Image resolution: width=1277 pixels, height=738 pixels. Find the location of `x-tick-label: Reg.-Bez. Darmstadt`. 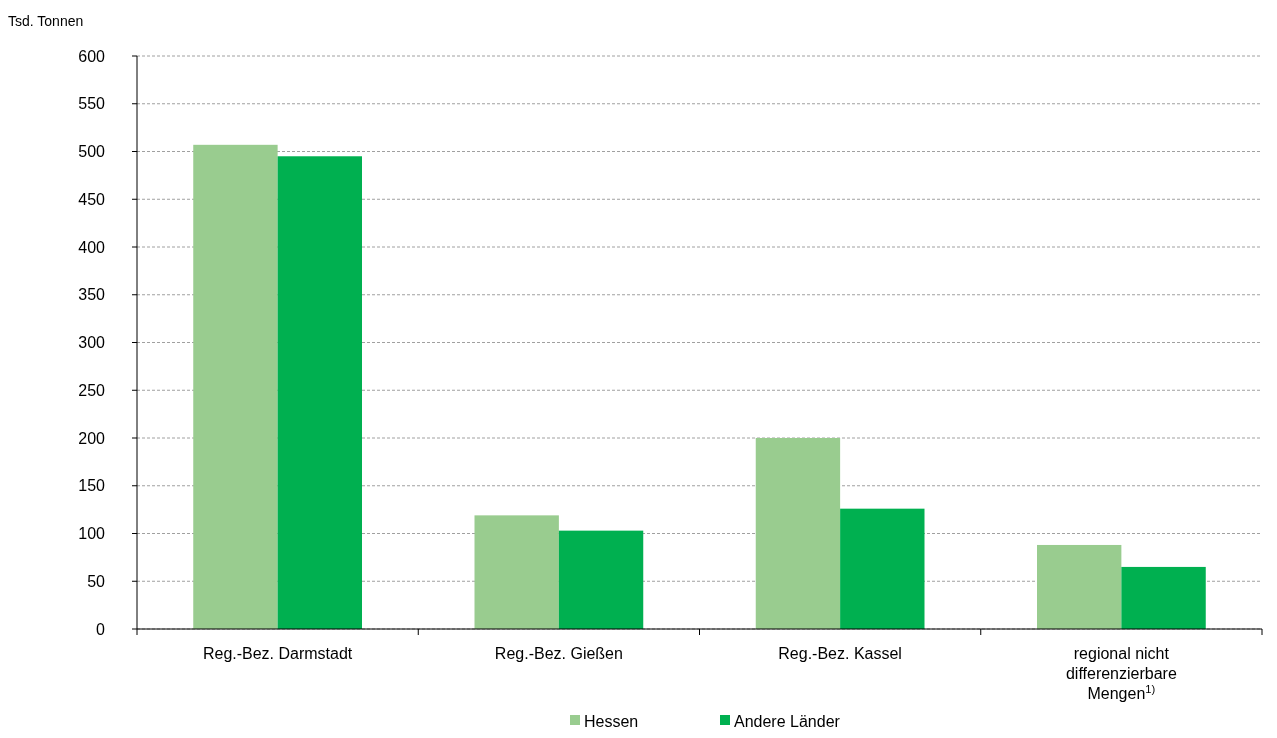

x-tick-label: Reg.-Bez. Darmstadt is located at coordinates (277, 653).